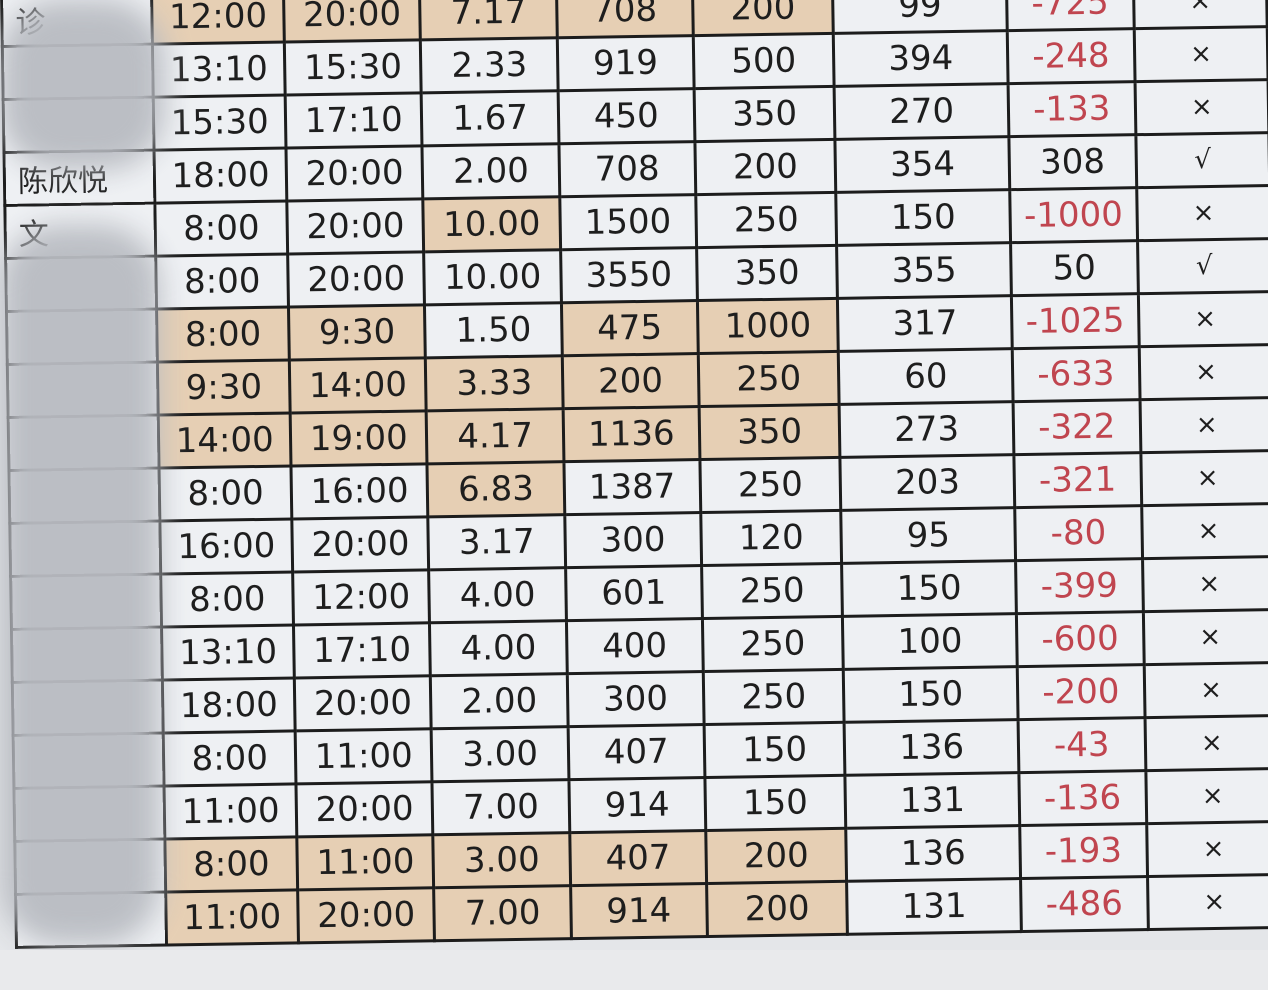 The width and height of the screenshot is (1268, 990). Describe the element at coordinates (359, 491) in the screenshot. I see `end-time-cell: 16:00` at that location.